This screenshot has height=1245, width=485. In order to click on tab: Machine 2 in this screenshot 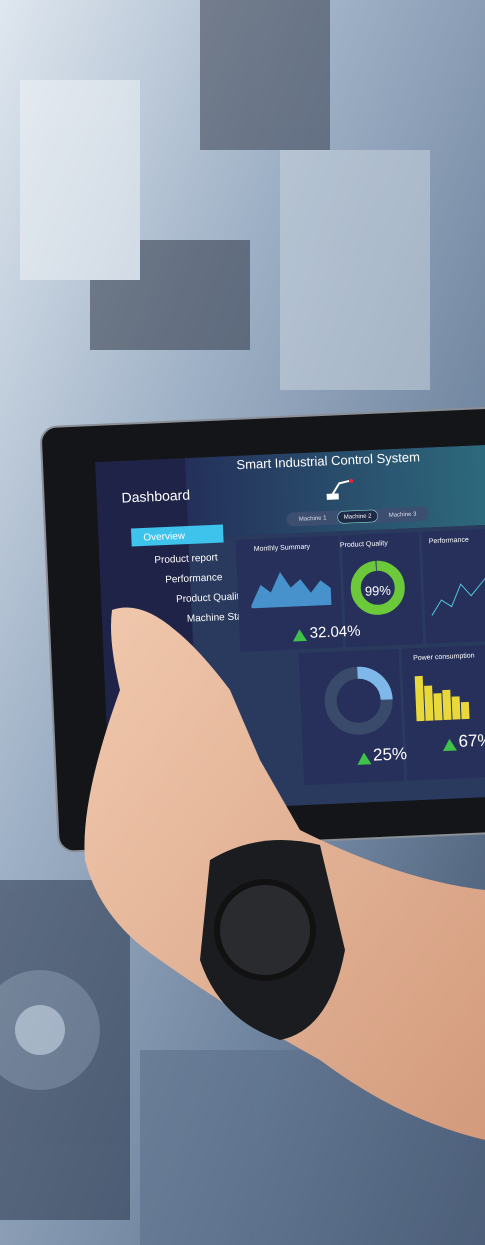, I will do `click(358, 517)`.